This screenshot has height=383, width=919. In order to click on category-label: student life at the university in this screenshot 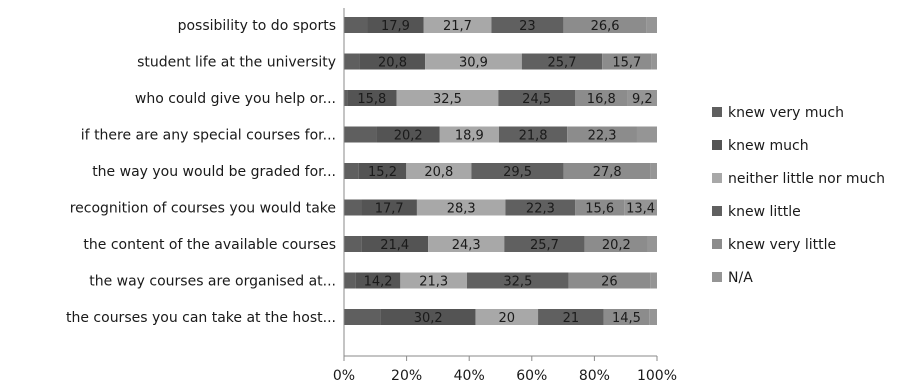, I will do `click(236, 63)`.